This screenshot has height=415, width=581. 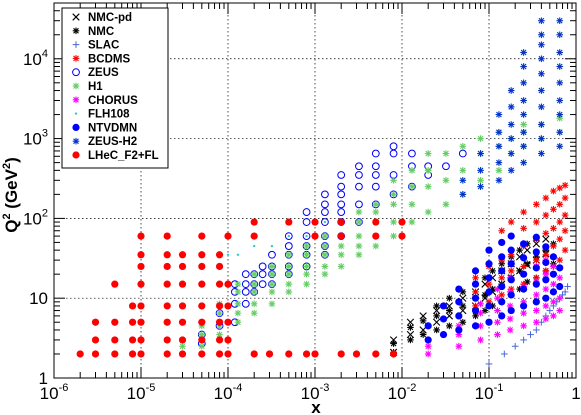 What do you see at coordinates (494, 288) in the screenshot?
I see `series-ntvdmn` at bounding box center [494, 288].